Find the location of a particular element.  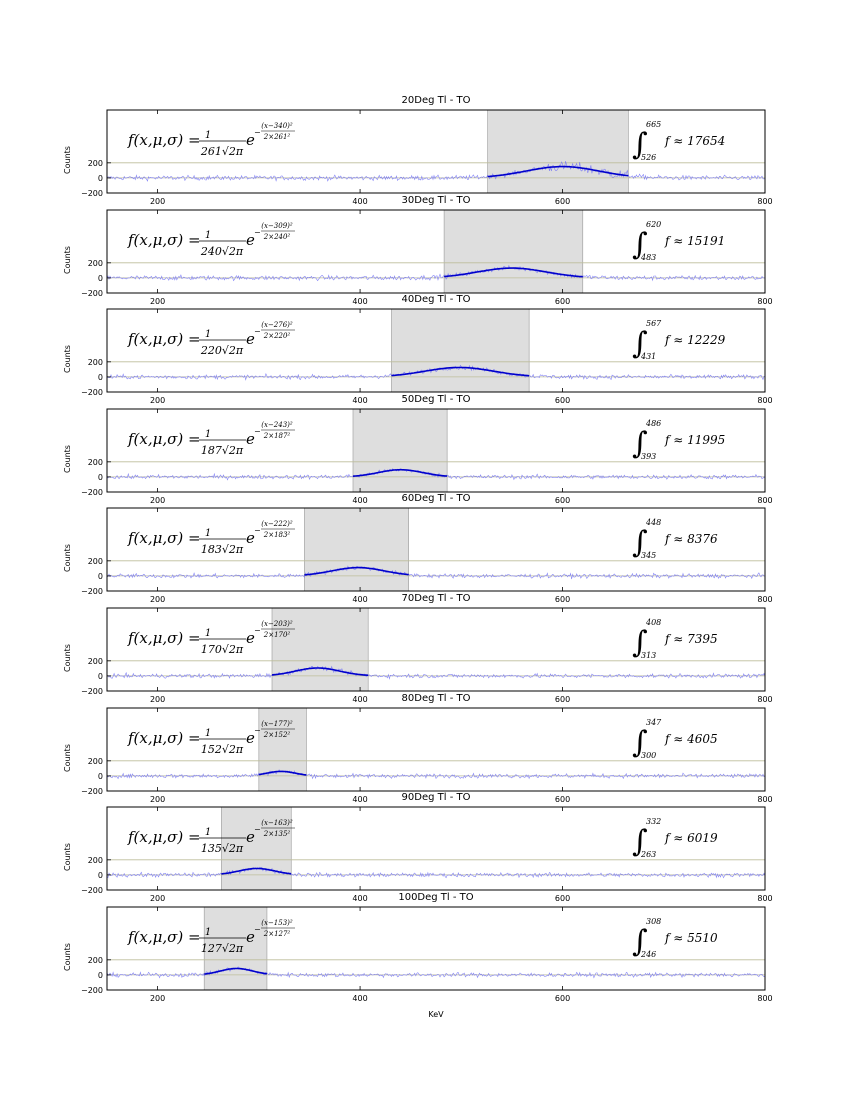

integral-lower-limit: 393 is located at coordinates (648, 456).